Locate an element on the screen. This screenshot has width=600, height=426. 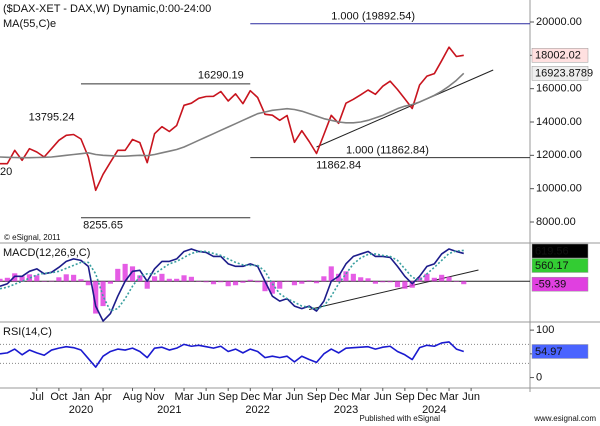
panel-title: ($DAX-XET - DAX,W) Dynamic,0:00-24:00 is located at coordinates (107, 9).